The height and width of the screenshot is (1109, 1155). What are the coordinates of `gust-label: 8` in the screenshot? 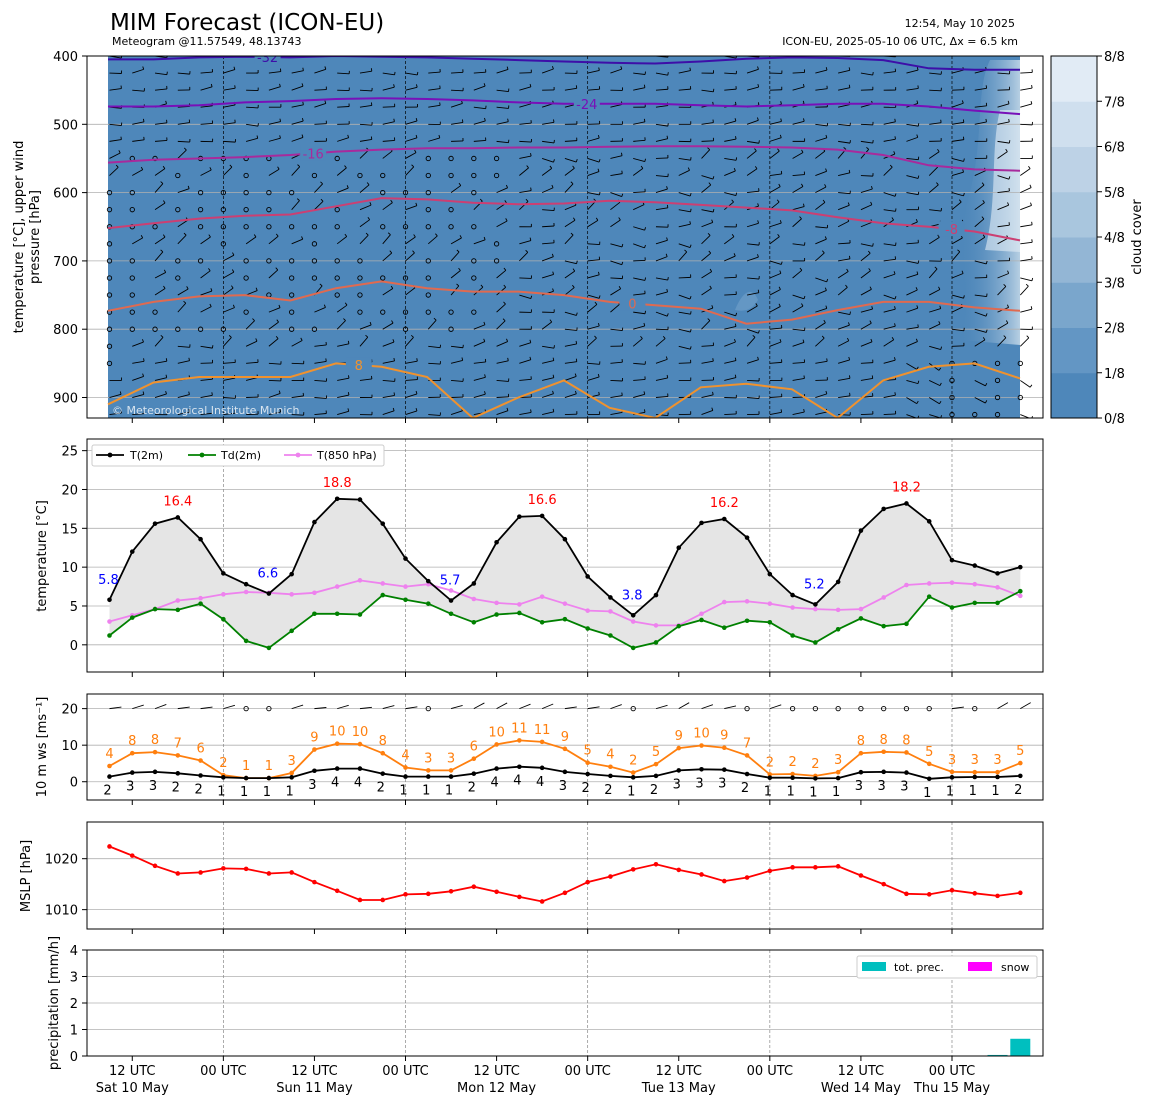 It's located at (155, 740).